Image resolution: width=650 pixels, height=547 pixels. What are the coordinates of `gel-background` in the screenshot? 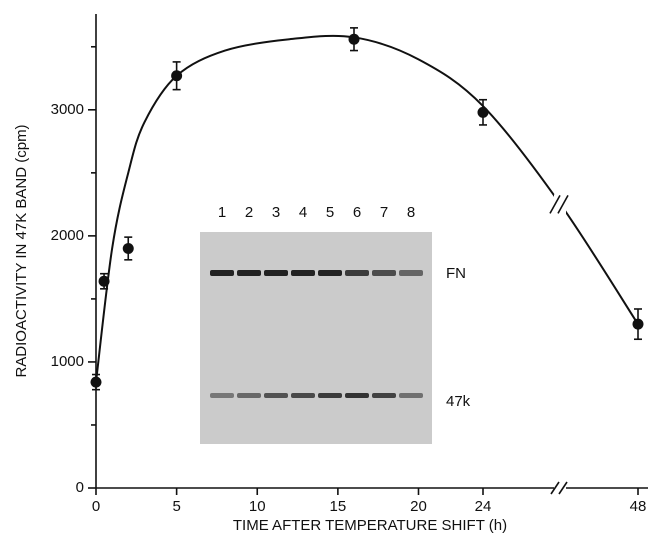 It's located at (316, 338).